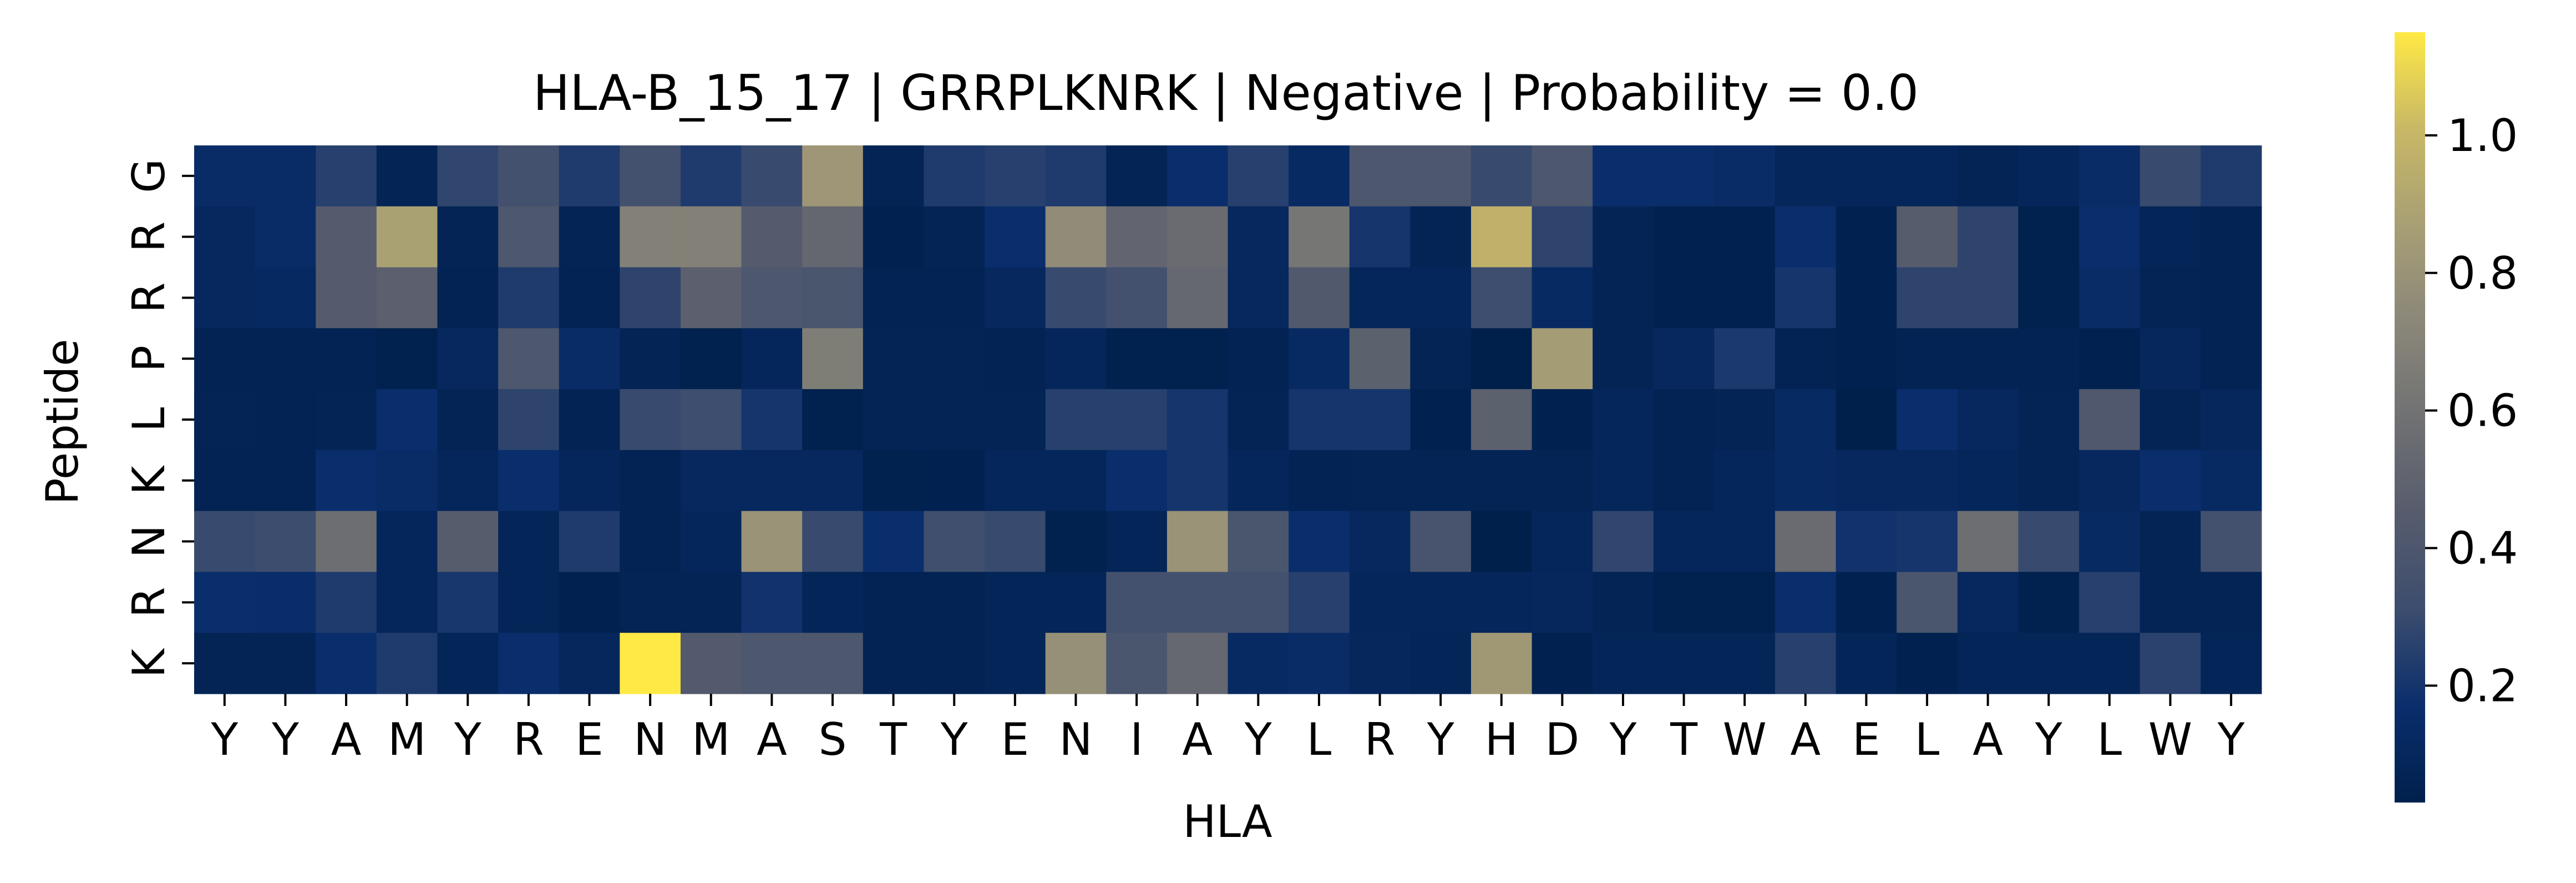 Image resolution: width=2576 pixels, height=883 pixels. I want to click on x-tick-label: M, so click(407, 739).